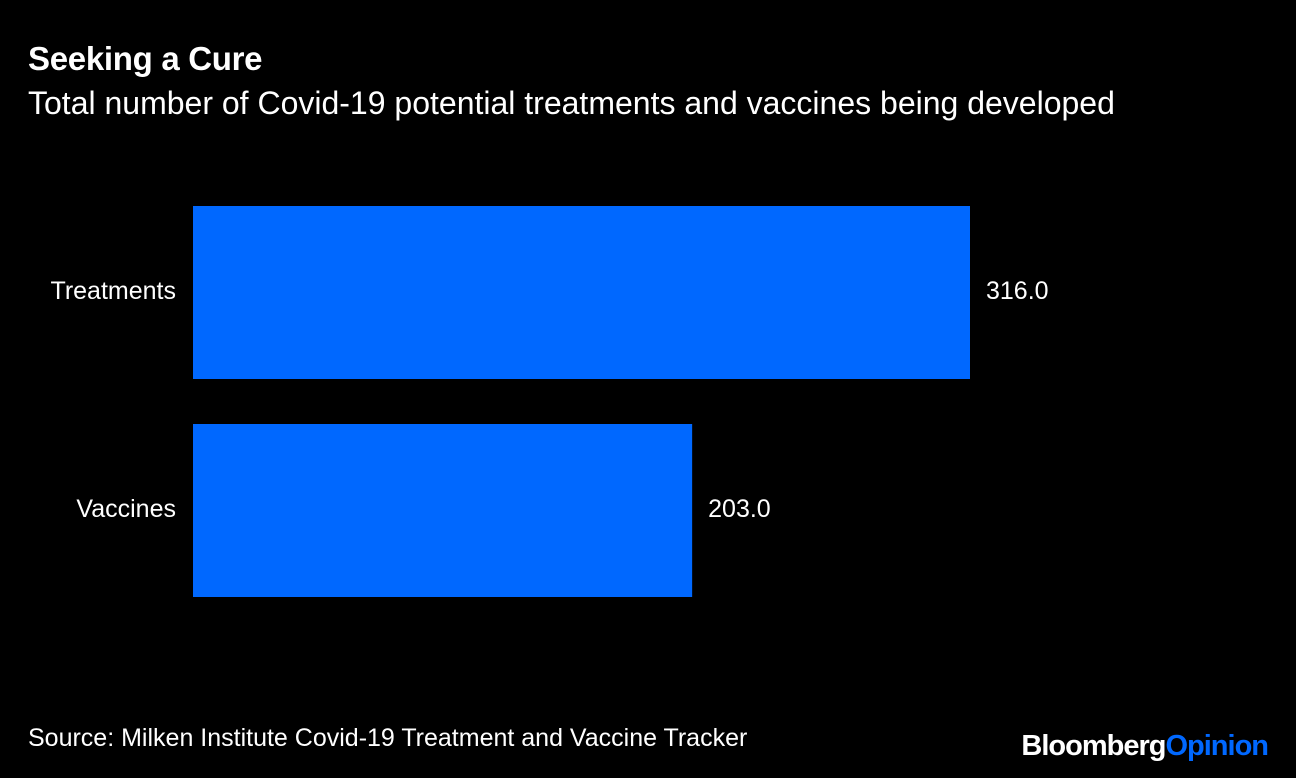 The height and width of the screenshot is (778, 1296). What do you see at coordinates (581, 292) in the screenshot?
I see `bar-treatments` at bounding box center [581, 292].